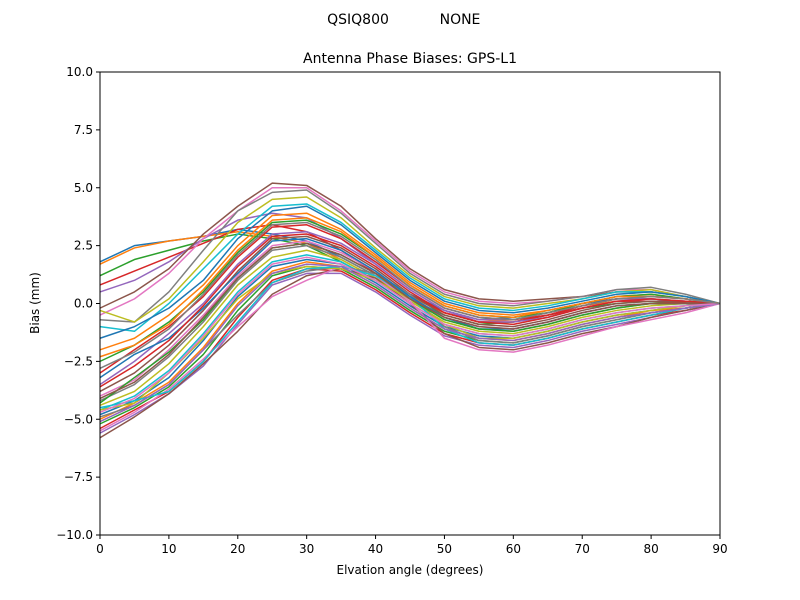 The height and width of the screenshot is (600, 800). I want to click on y-tick-label: 10.0, so click(79, 72).